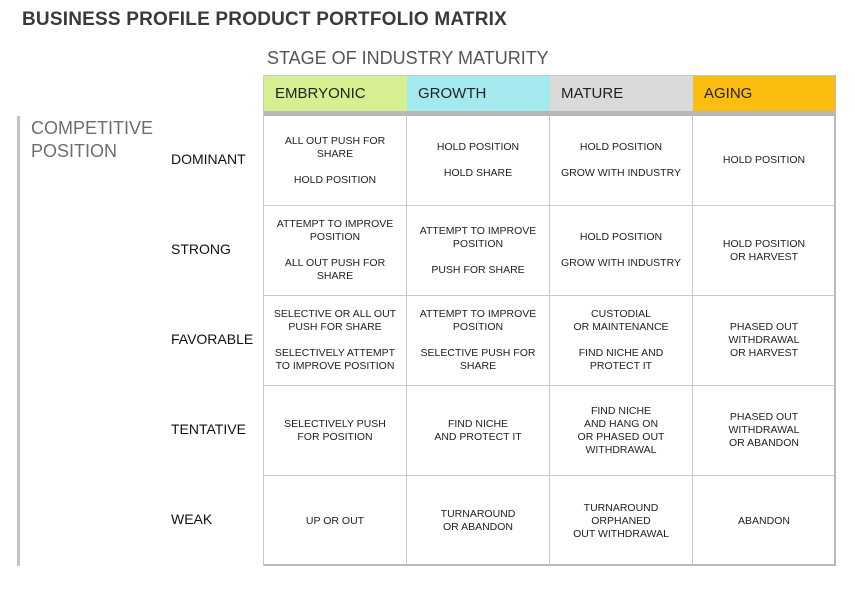 This screenshot has width=855, height=595. What do you see at coordinates (208, 159) in the screenshot?
I see `row-label-dominant: DOMINANT` at bounding box center [208, 159].